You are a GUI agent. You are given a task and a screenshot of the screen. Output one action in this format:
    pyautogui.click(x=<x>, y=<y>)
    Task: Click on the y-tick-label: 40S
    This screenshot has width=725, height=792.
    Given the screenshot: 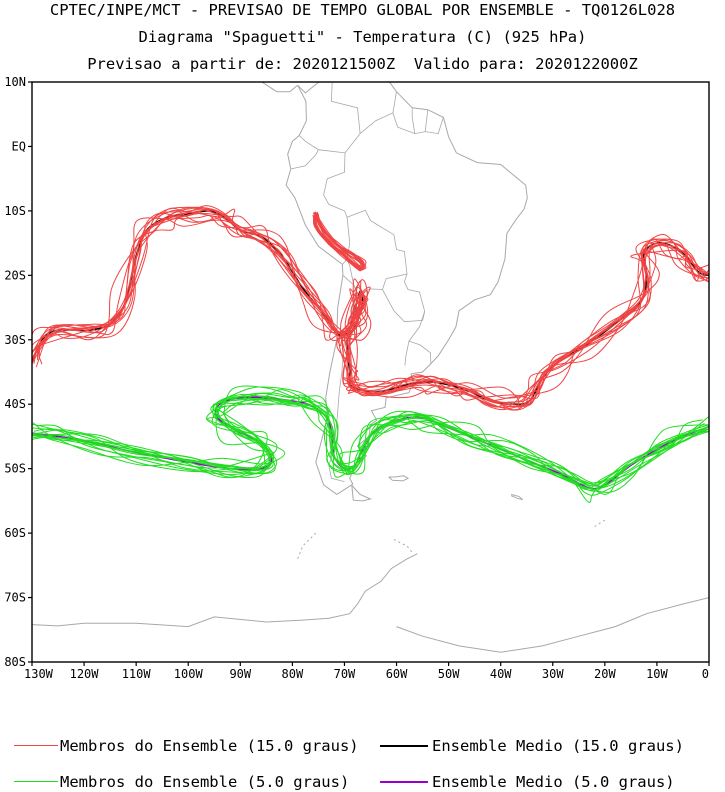 What is the action you would take?
    pyautogui.click(x=15, y=404)
    